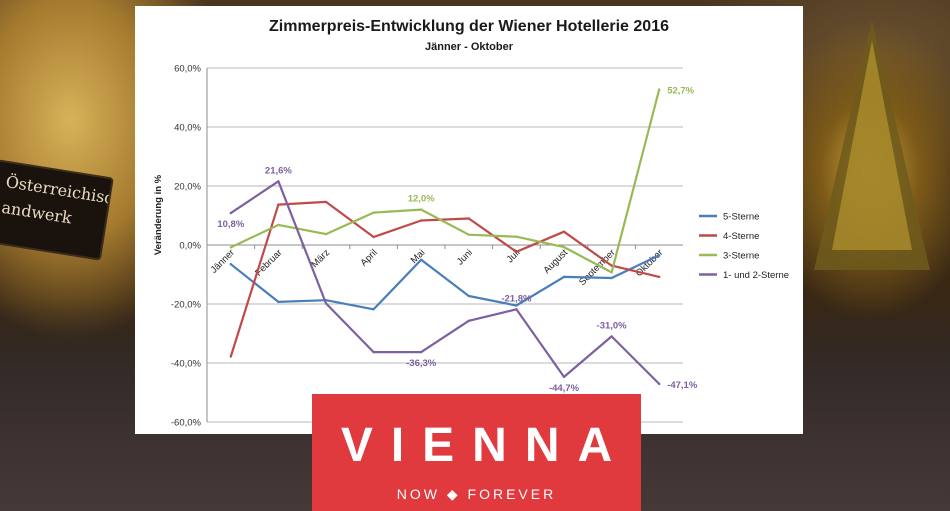 The width and height of the screenshot is (950, 511). What do you see at coordinates (555, 261) in the screenshot?
I see `x-tick-label: August` at bounding box center [555, 261].